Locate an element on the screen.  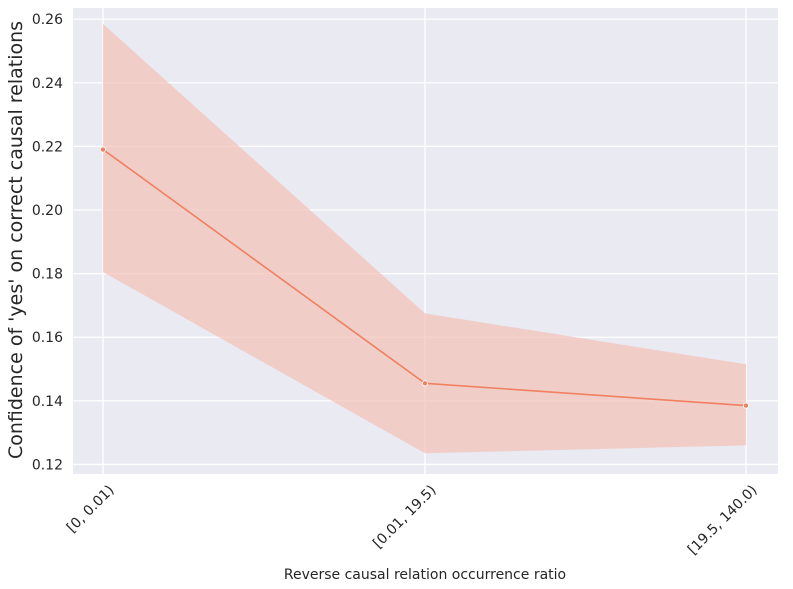
y-tick-label-6: 0.24 is located at coordinates (47, 84).